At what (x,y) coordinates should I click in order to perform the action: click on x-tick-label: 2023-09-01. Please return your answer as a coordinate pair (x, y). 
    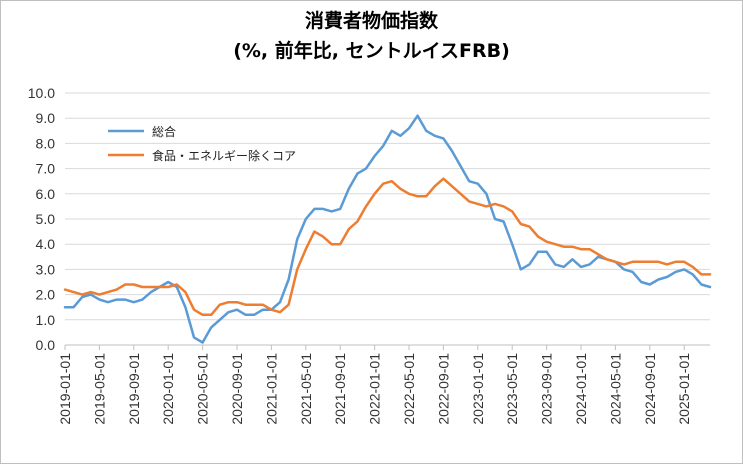
    Looking at the image, I should click on (547, 389).